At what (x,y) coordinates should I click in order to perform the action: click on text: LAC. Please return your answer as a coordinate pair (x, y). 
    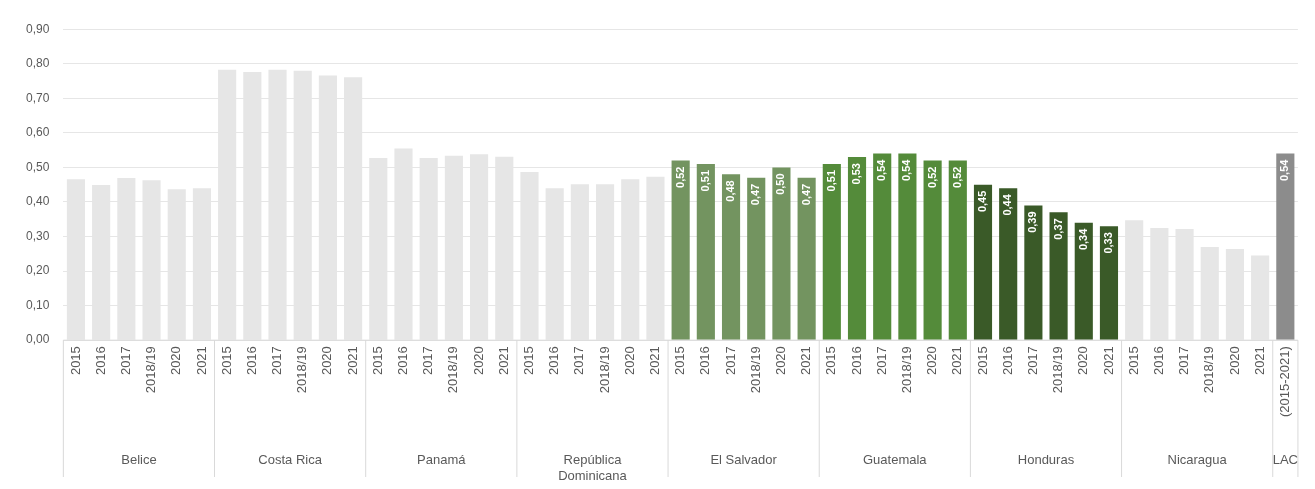
    Looking at the image, I should click on (1285, 459).